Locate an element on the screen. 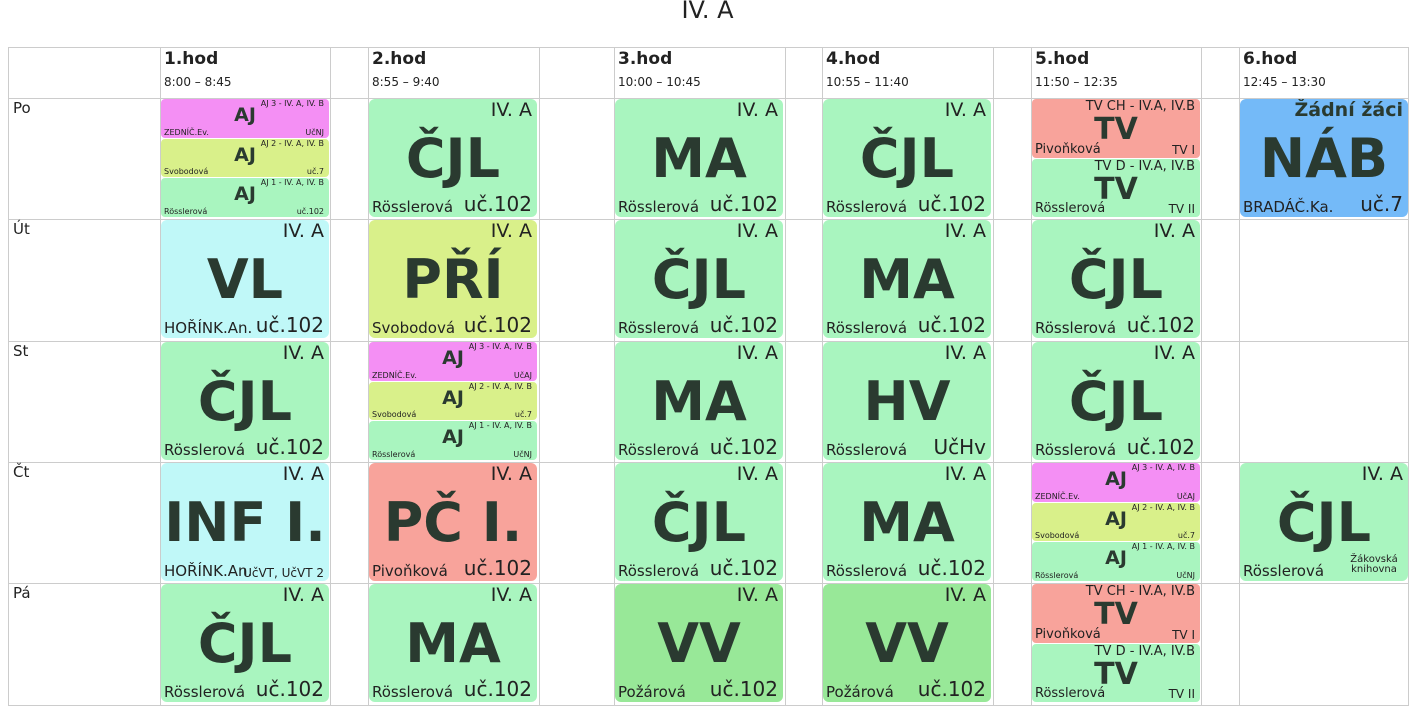  teacher: Pivoňková is located at coordinates (1068, 634).